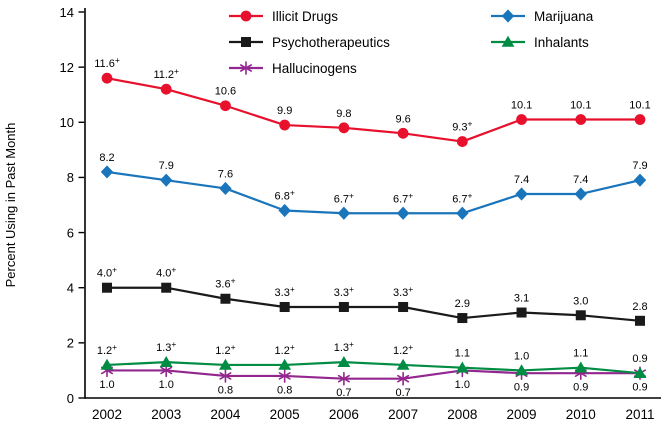 The width and height of the screenshot is (671, 431). What do you see at coordinates (639, 414) in the screenshot?
I see `x-tick-label: 2011` at bounding box center [639, 414].